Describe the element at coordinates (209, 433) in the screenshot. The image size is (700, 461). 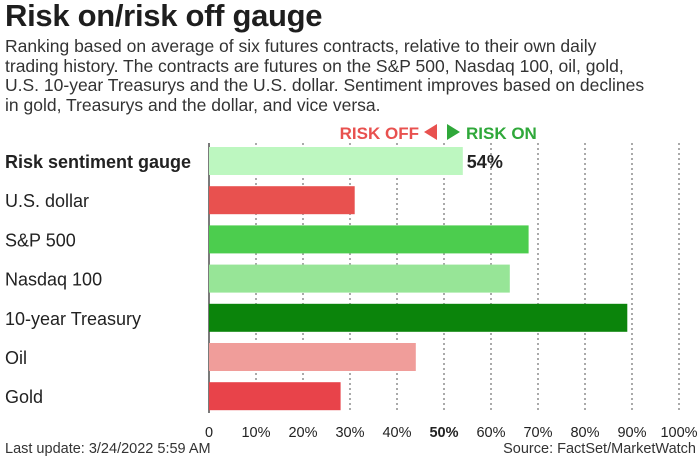
I see `x-tick-label: 0` at that location.